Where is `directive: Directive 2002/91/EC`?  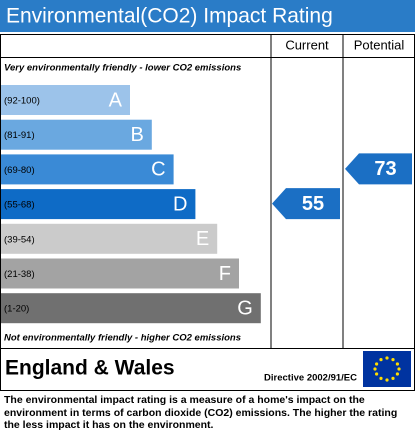 directive: Directive 2002/91/EC is located at coordinates (310, 378).